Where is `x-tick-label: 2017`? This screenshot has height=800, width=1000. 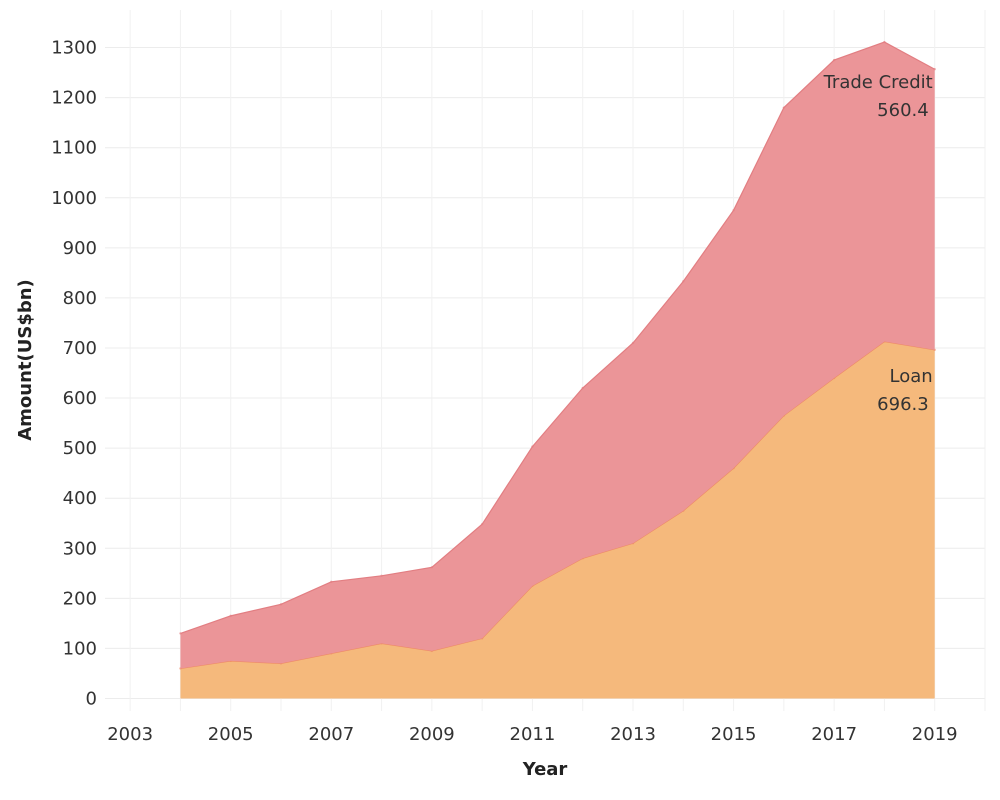 x-tick-label: 2017 is located at coordinates (834, 734).